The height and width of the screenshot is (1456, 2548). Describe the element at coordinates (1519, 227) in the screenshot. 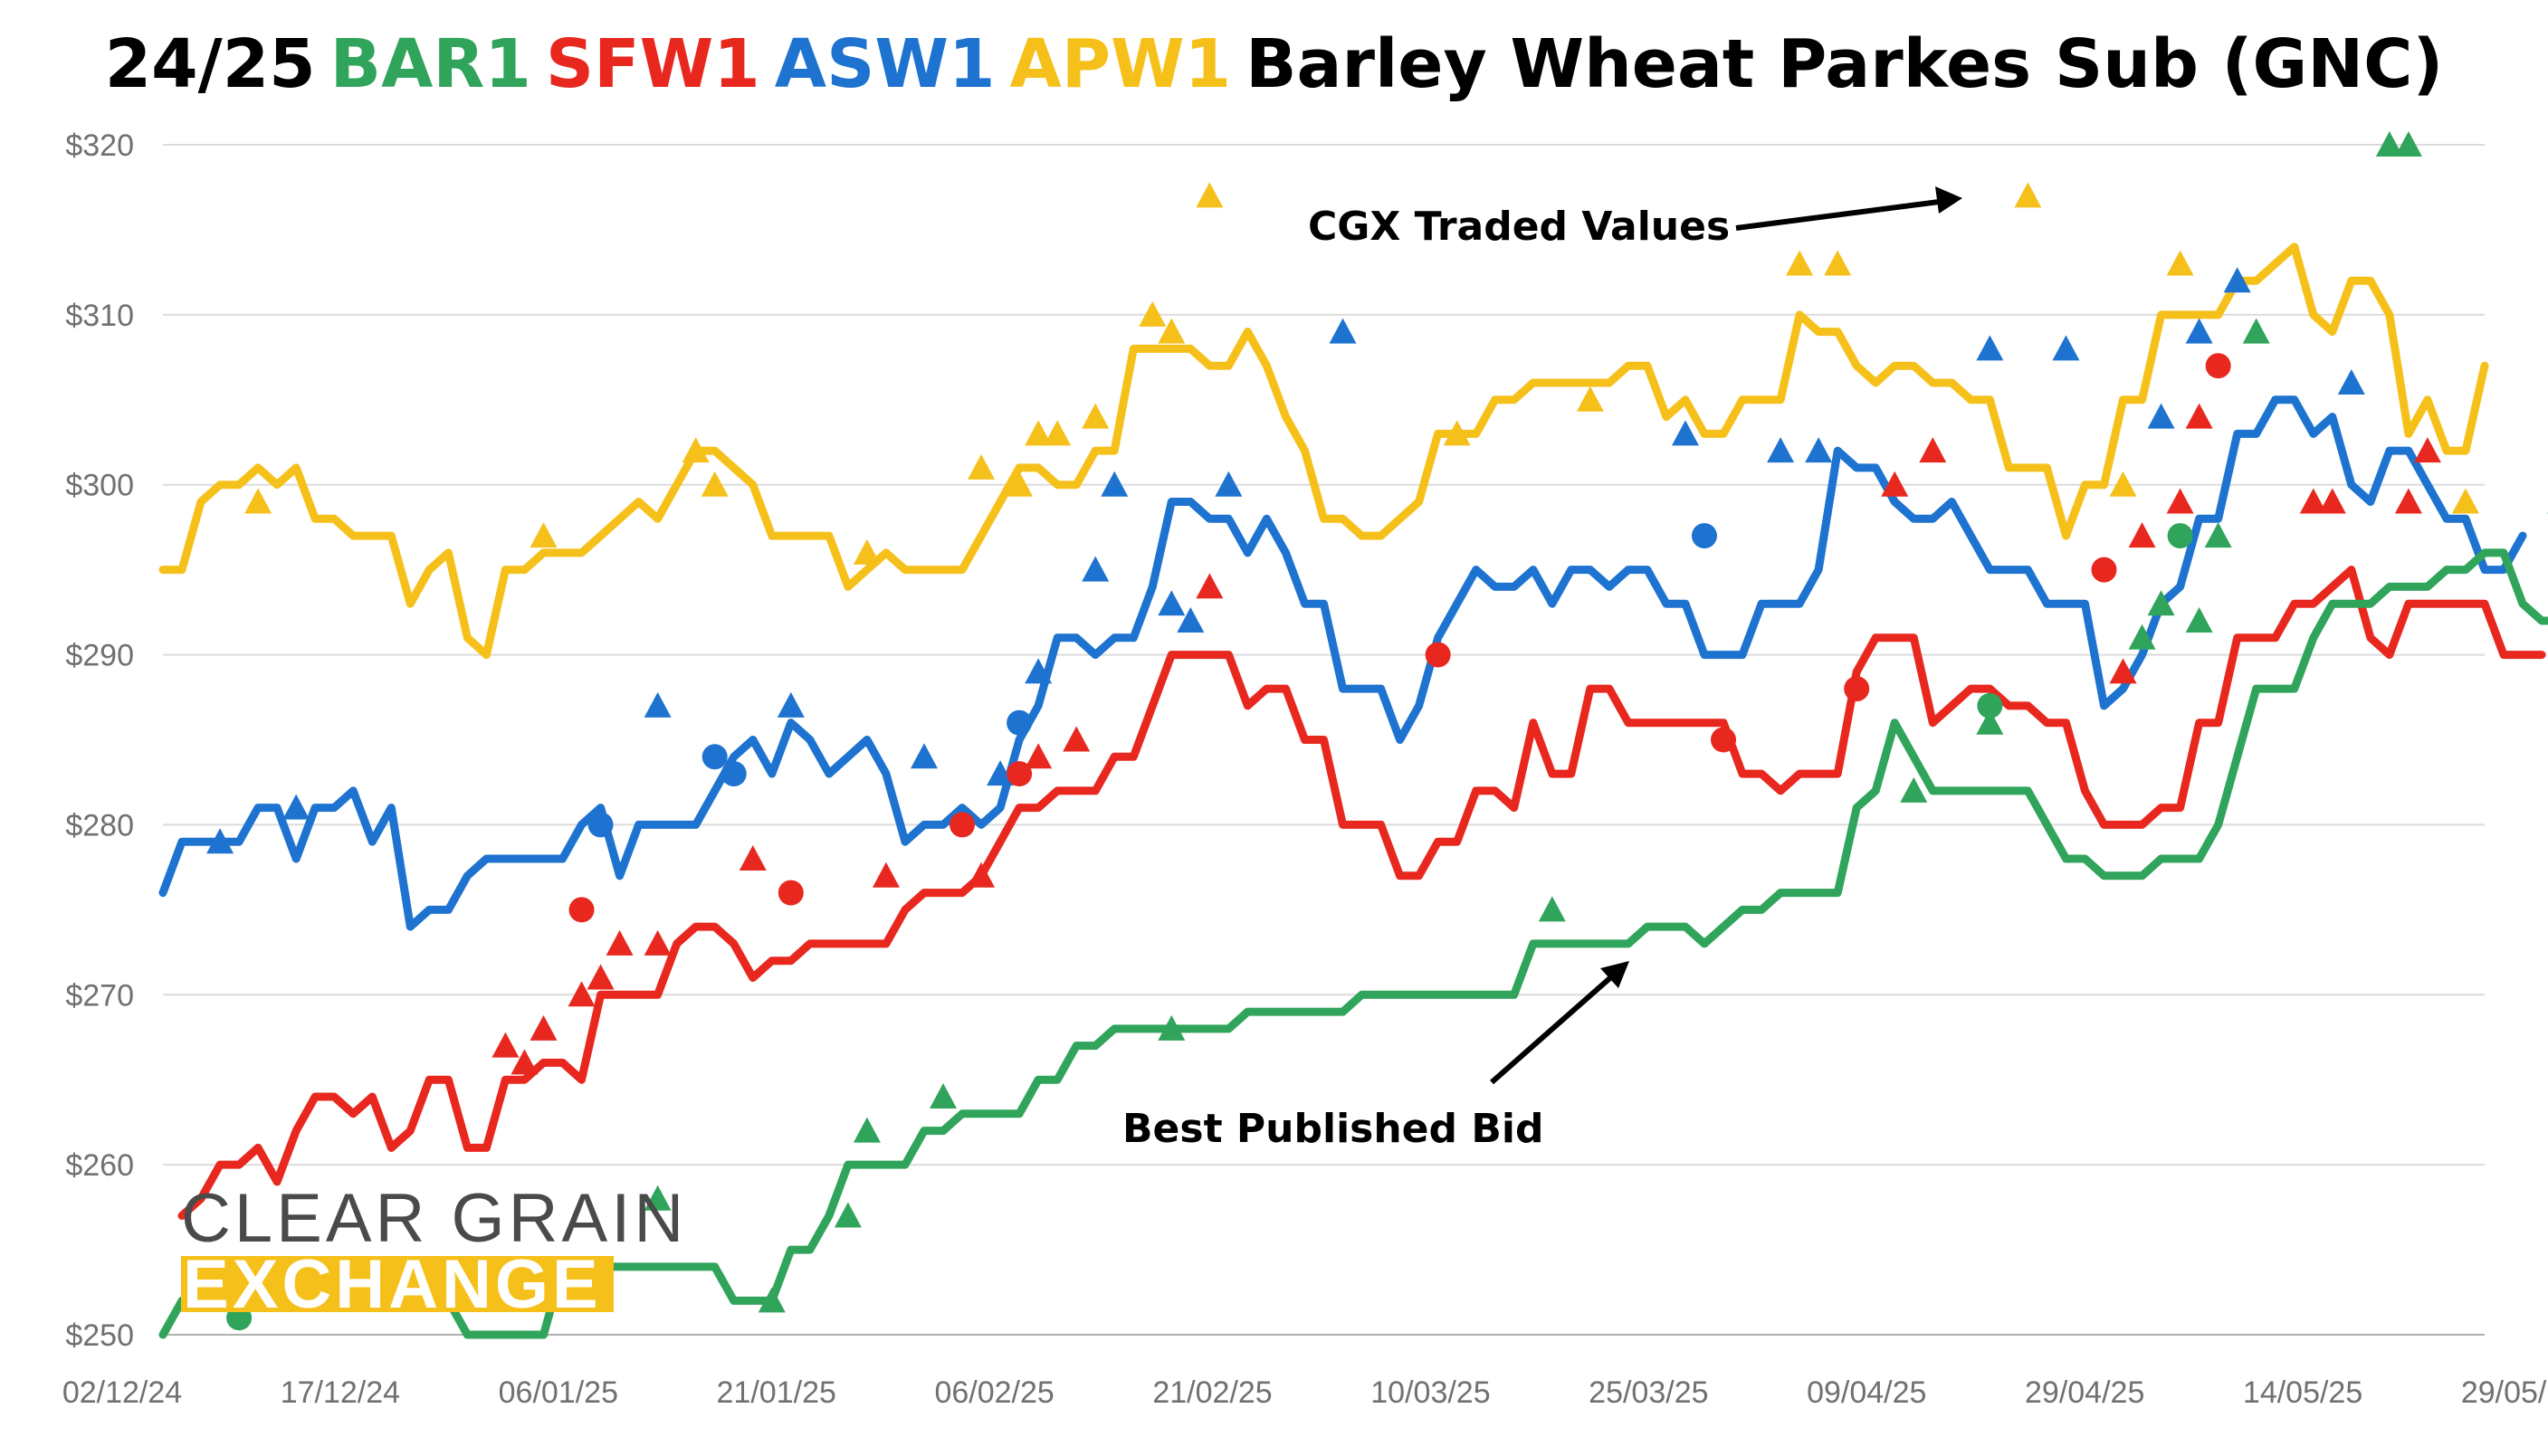

I see `annotation-cgx-label: CGX Traded Values` at that location.